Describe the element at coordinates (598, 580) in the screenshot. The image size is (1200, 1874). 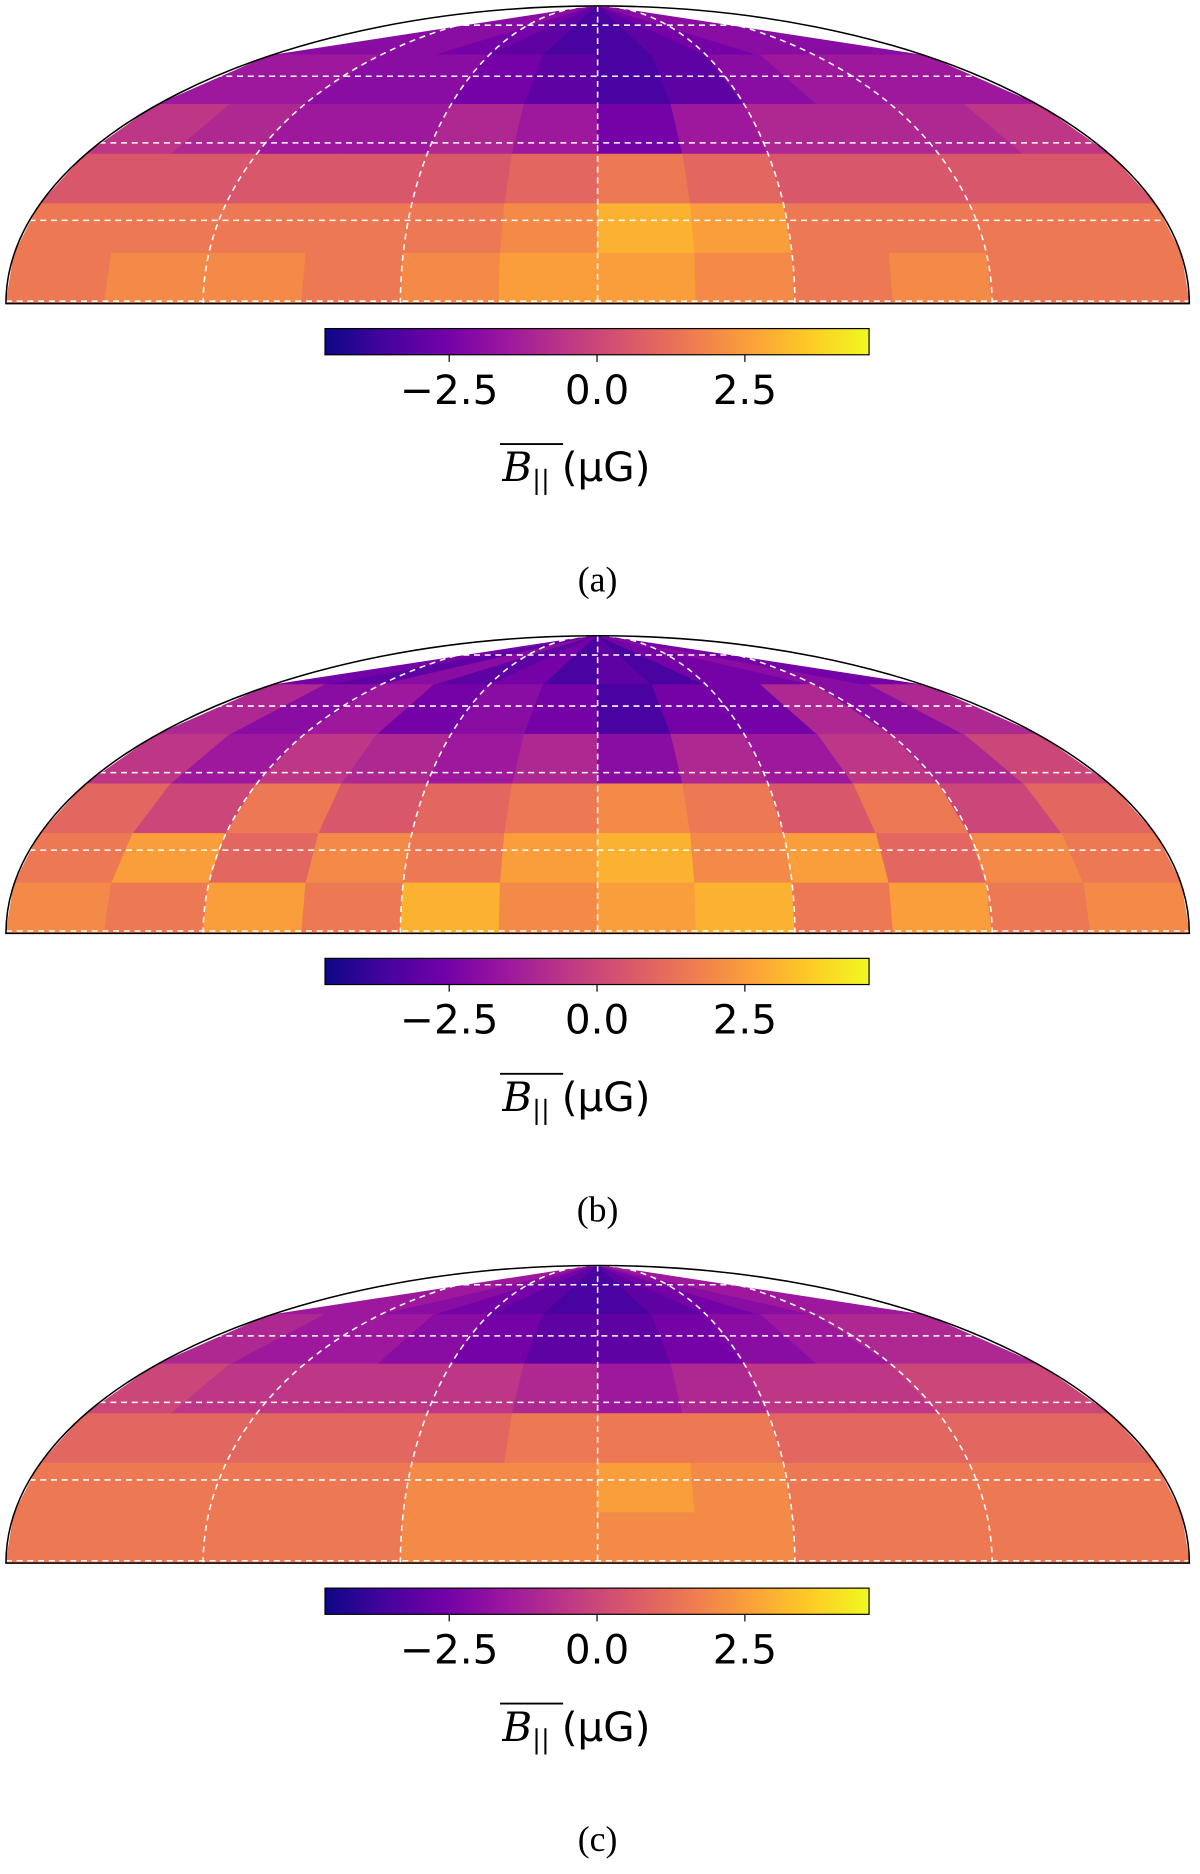
I see `panel-caption: (a)` at that location.